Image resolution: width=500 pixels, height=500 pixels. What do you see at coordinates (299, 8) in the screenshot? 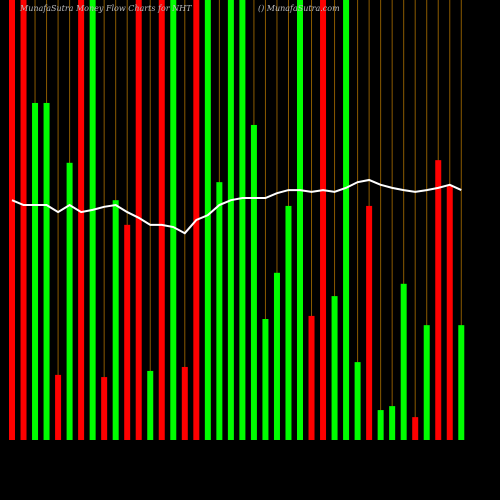
I see `chart-subtitle: () MunafaSutra.com` at bounding box center [299, 8].